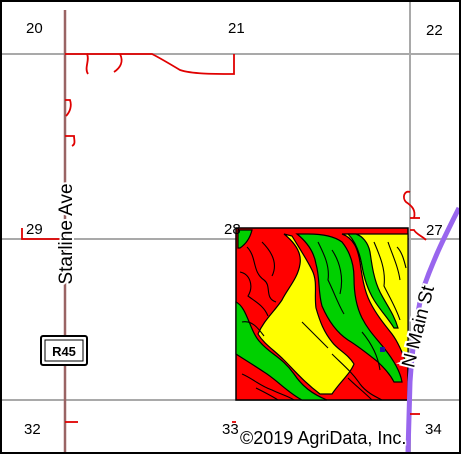 The height and width of the screenshot is (454, 461). Describe the element at coordinates (382, 349) in the screenshot. I see `soil-region-dark-spot` at that location.